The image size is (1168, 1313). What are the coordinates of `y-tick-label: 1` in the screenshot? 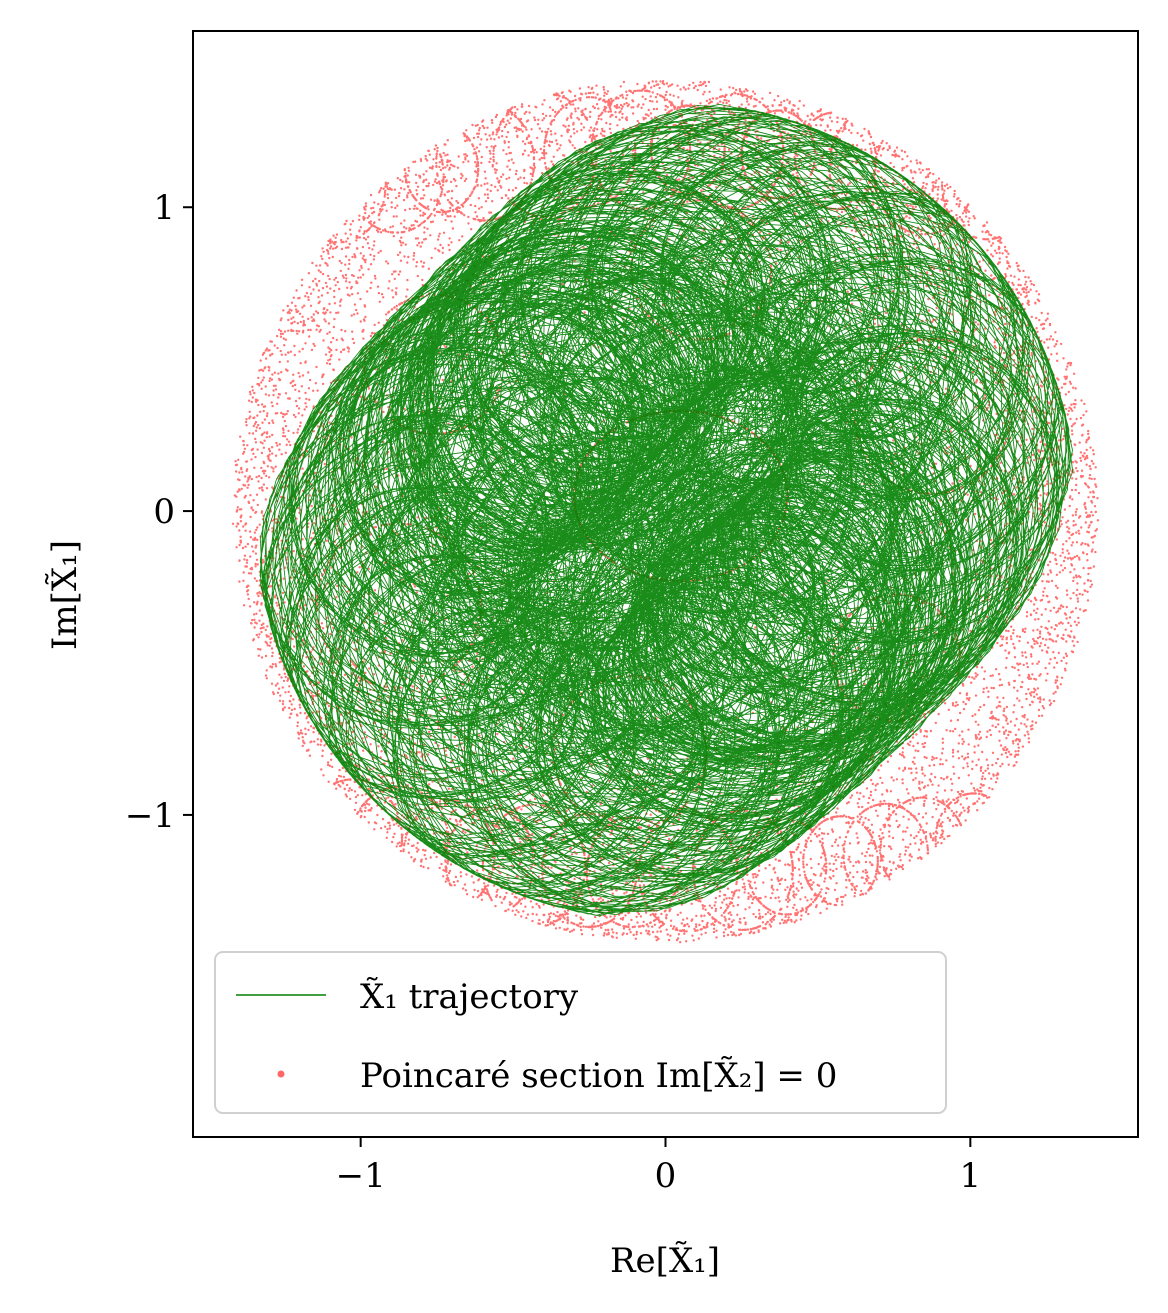 It's located at (164, 208).